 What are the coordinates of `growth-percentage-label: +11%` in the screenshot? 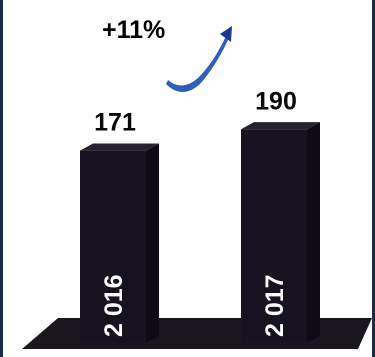 It's located at (133, 30).